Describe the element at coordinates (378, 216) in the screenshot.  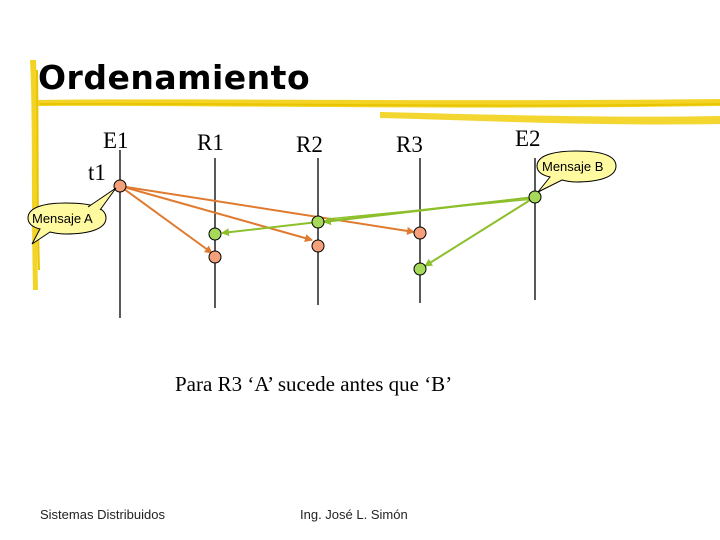
I see `message-b-to-r1` at that location.